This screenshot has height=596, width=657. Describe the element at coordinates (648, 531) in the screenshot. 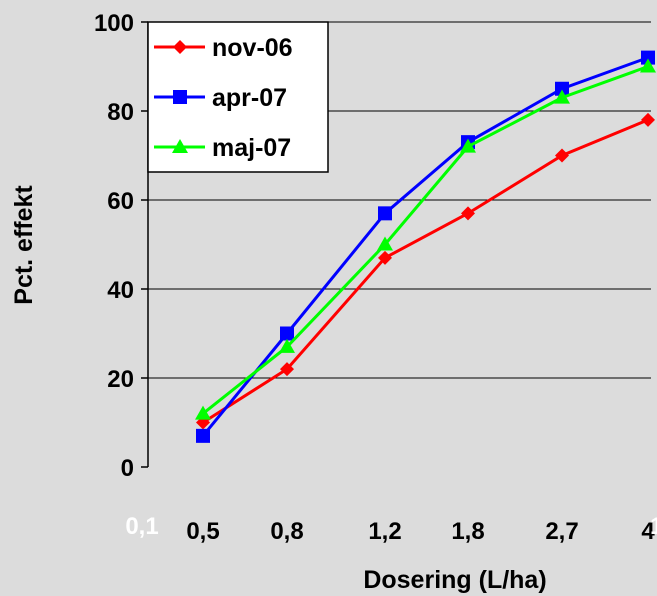

I see `x-tick-label: 4` at that location.